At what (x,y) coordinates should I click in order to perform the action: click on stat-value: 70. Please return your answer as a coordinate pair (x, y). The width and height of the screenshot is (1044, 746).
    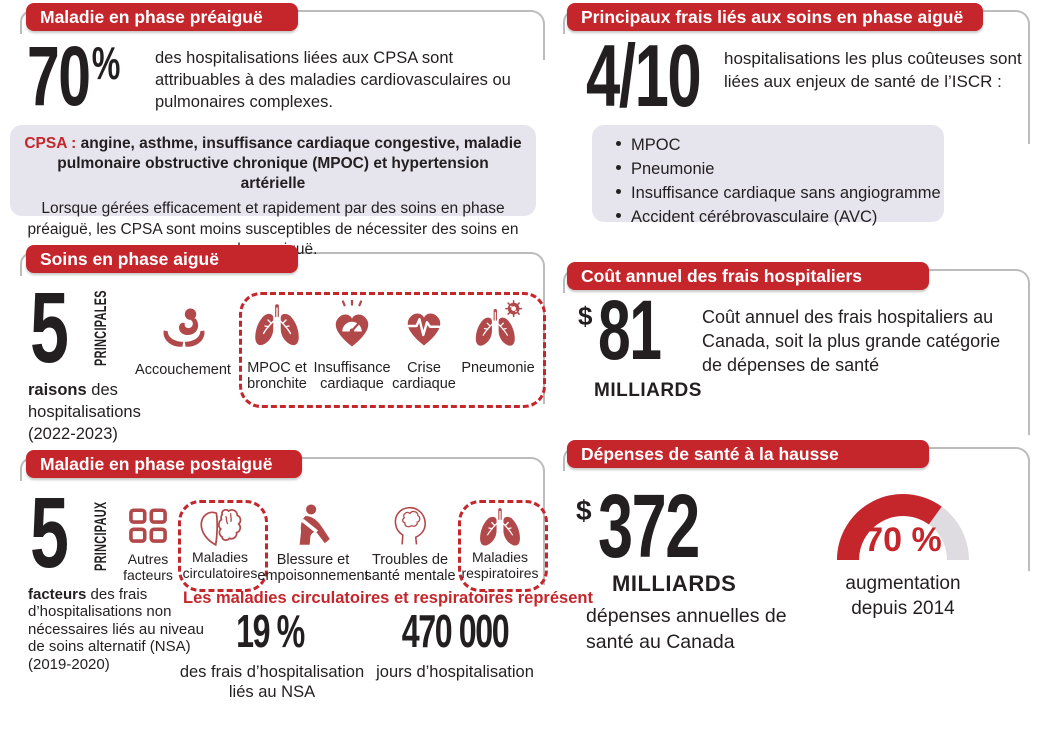
    Looking at the image, I should click on (59, 76).